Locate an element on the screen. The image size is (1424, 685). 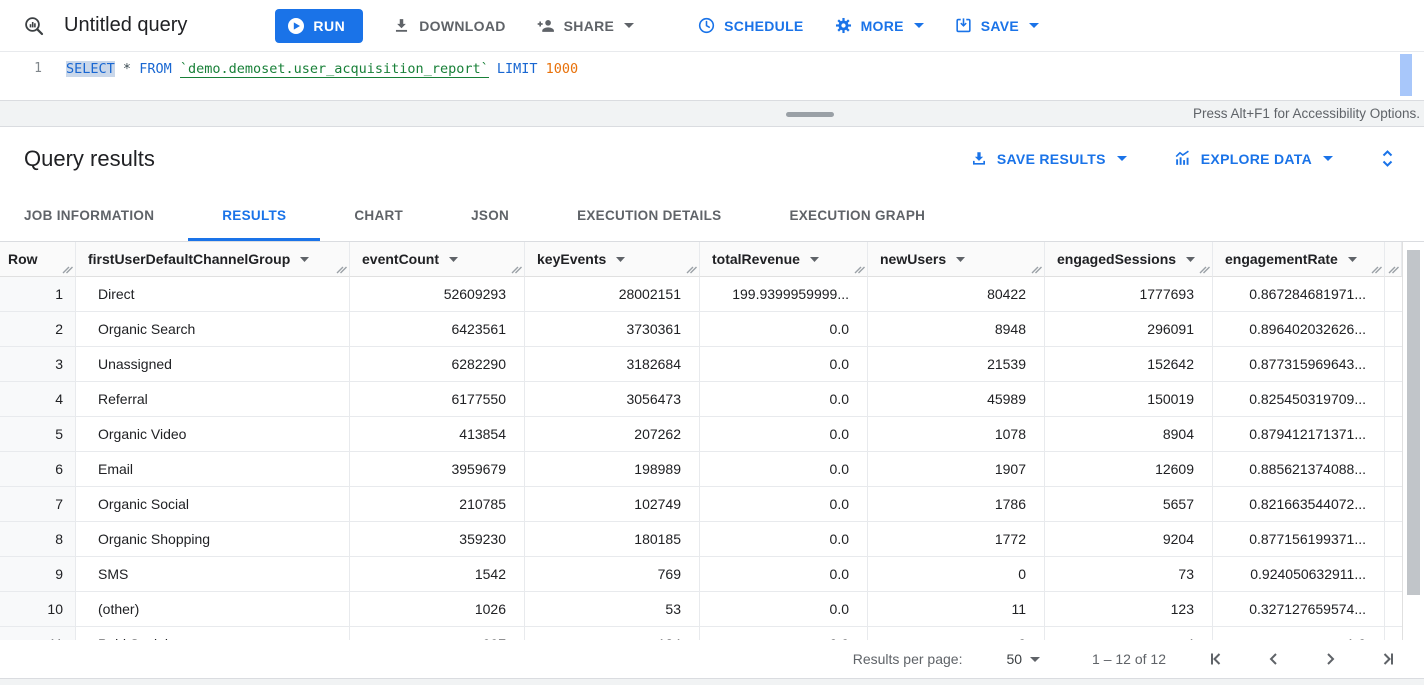
table-cell: 0 is located at coordinates (956, 633).